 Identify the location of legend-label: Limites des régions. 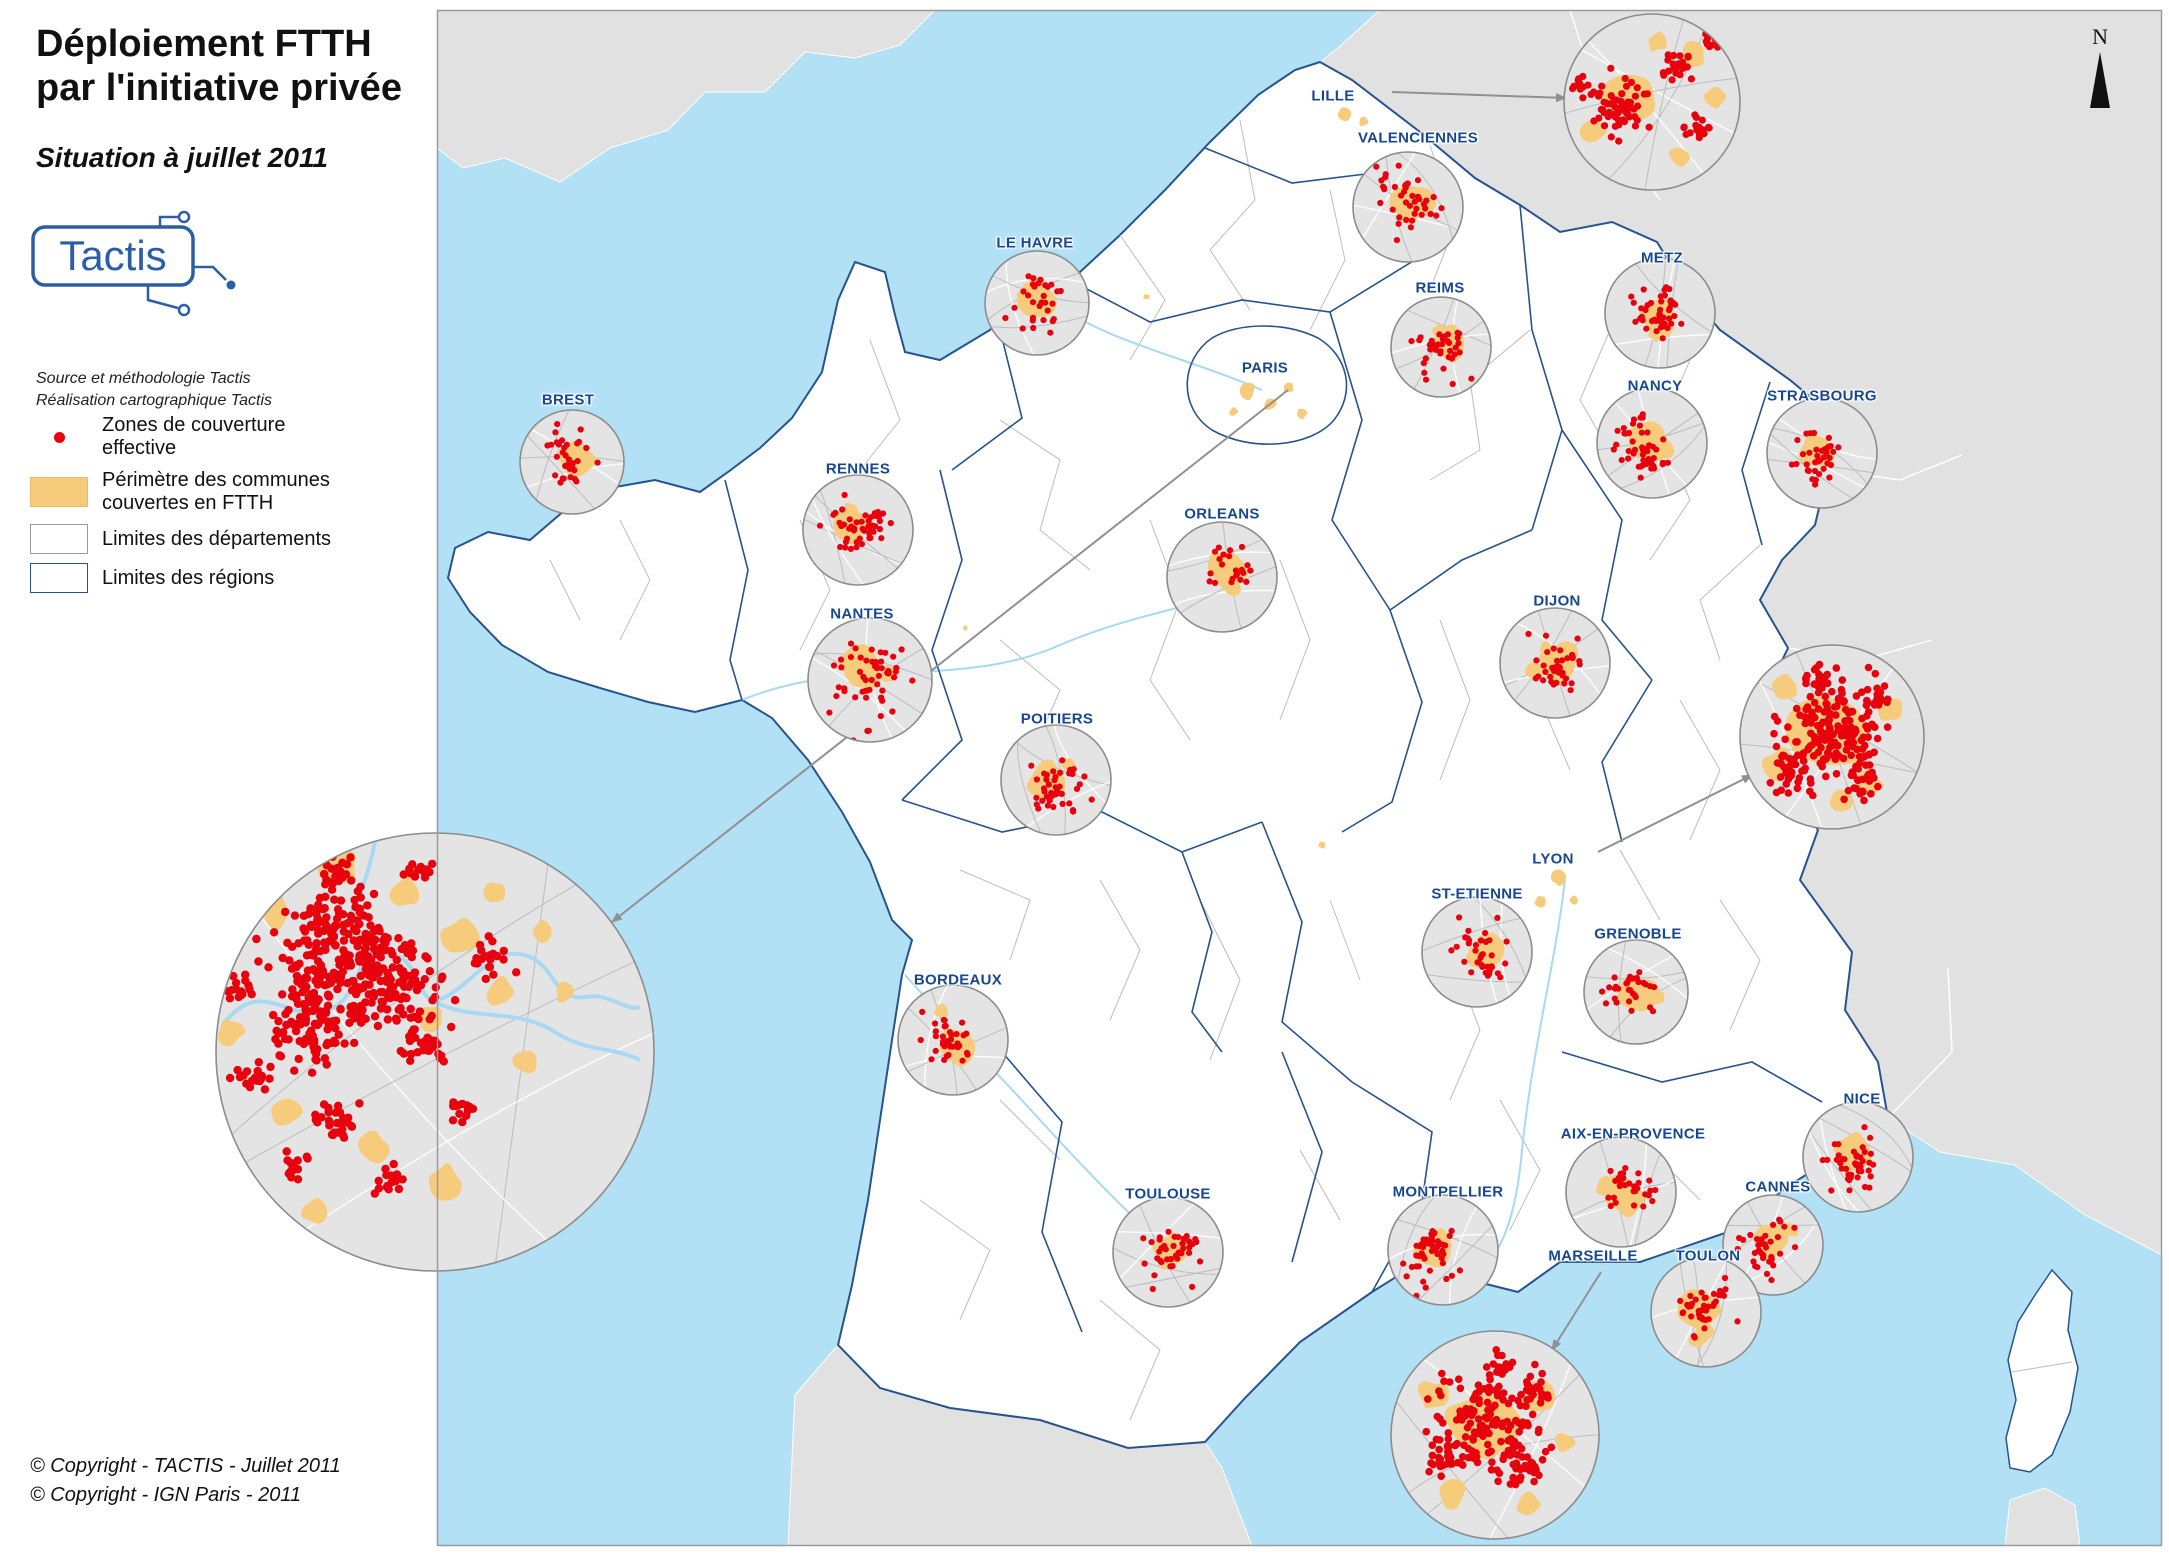
(188, 577).